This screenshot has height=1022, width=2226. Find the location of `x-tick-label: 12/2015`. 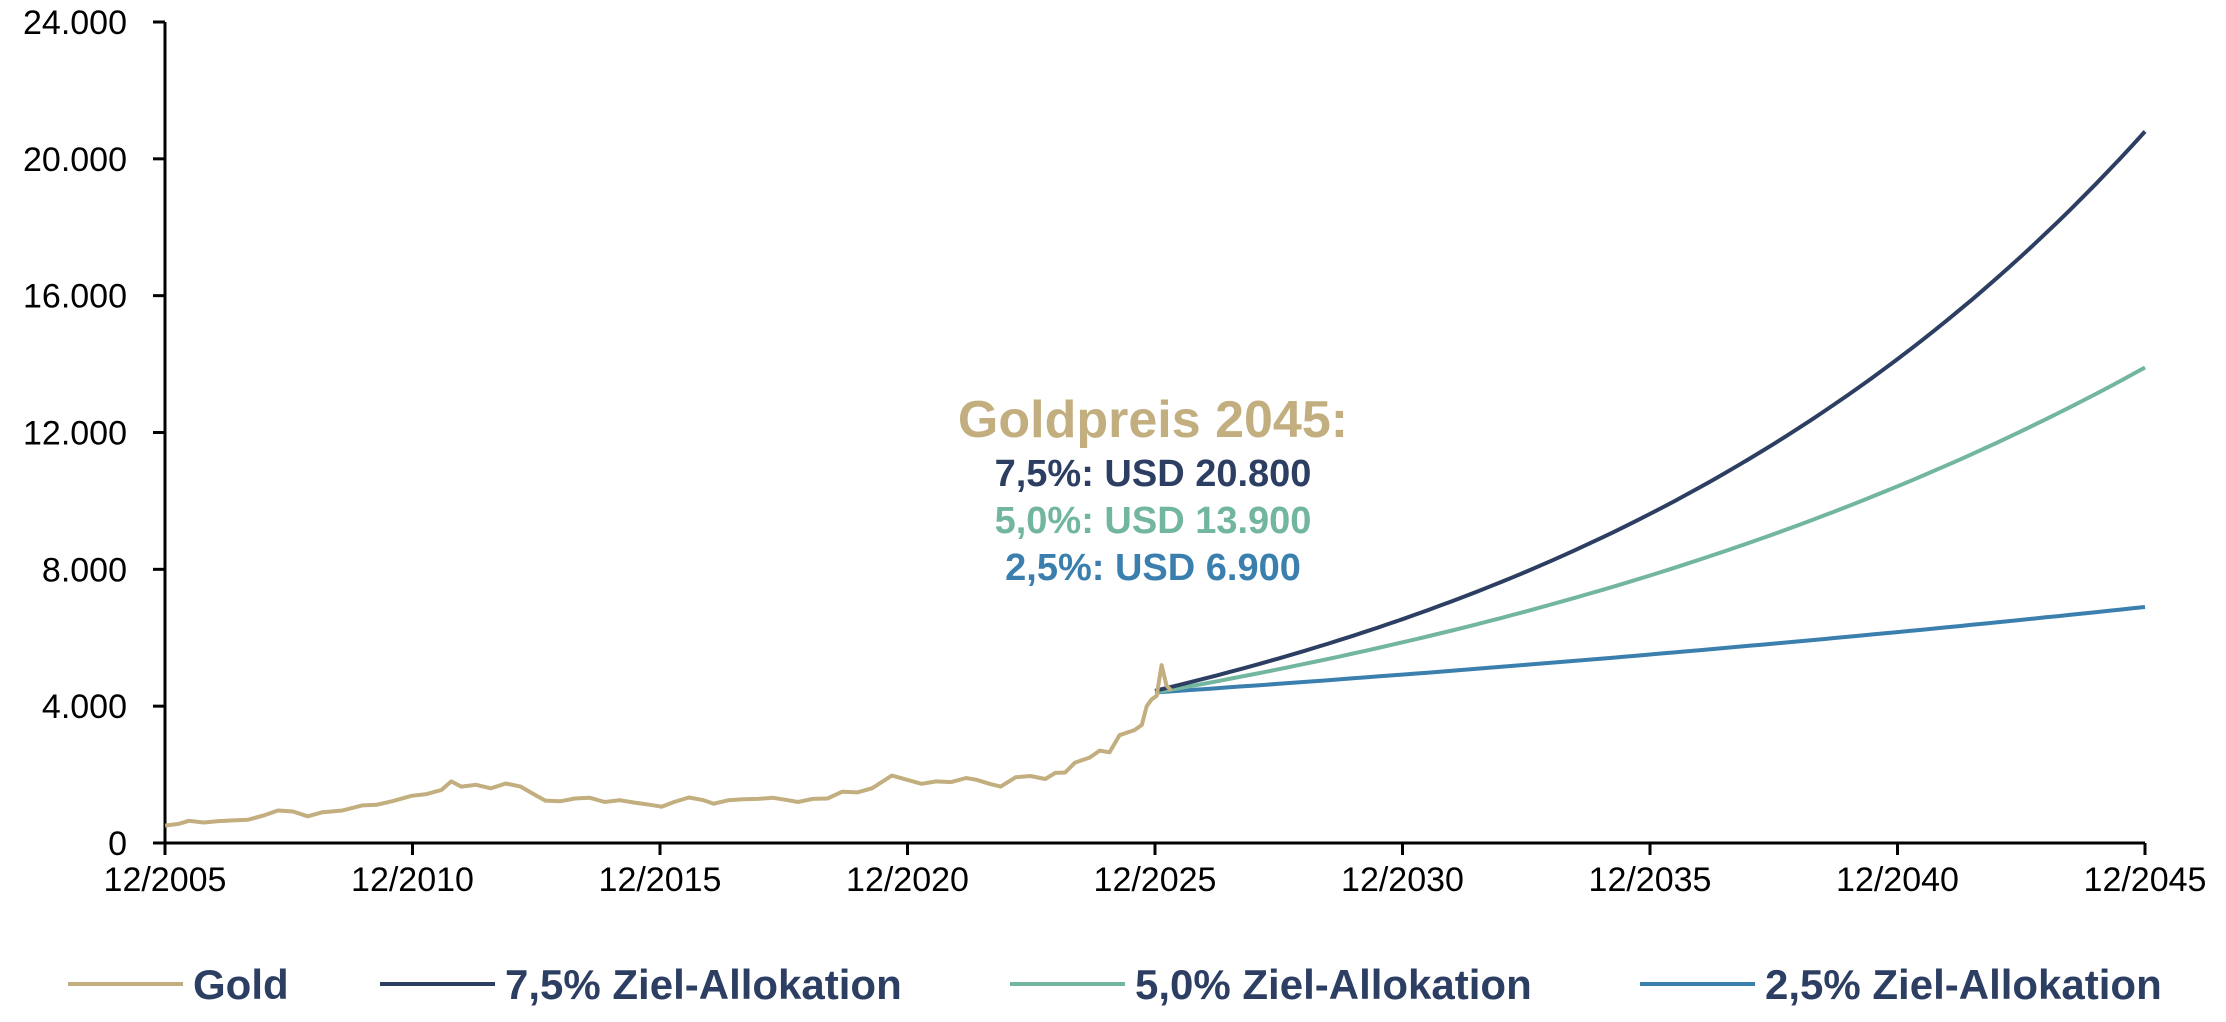

x-tick-label: 12/2015 is located at coordinates (660, 880).